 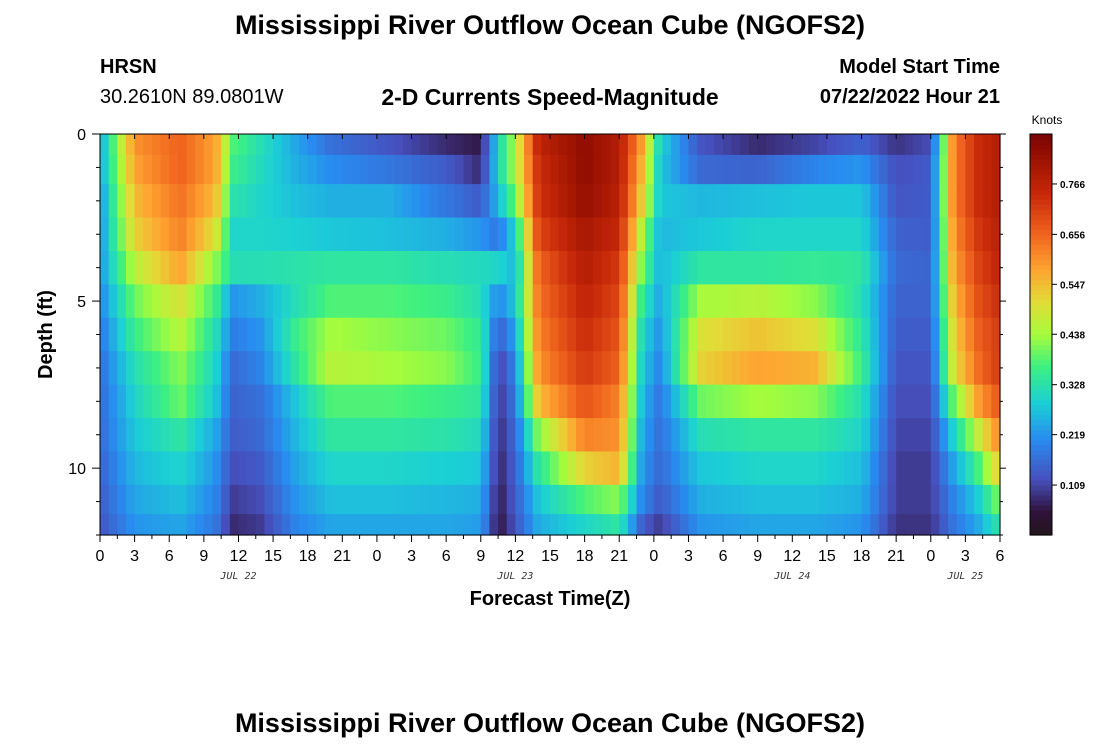 I want to click on x-tick-label: 3, so click(x=411, y=556).